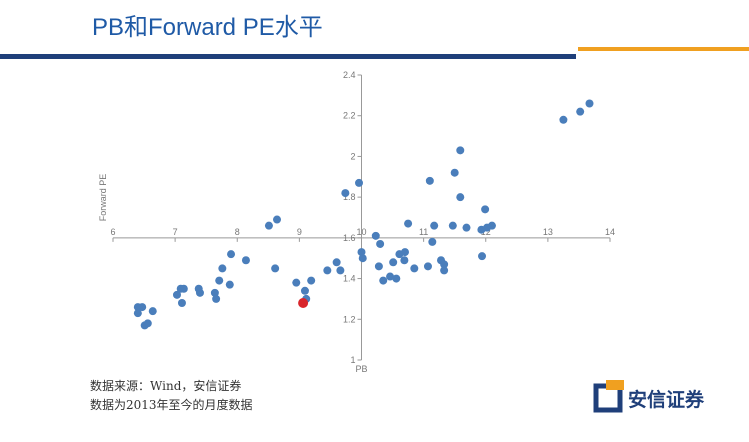  I want to click on x-tick-label: 6, so click(112, 232).